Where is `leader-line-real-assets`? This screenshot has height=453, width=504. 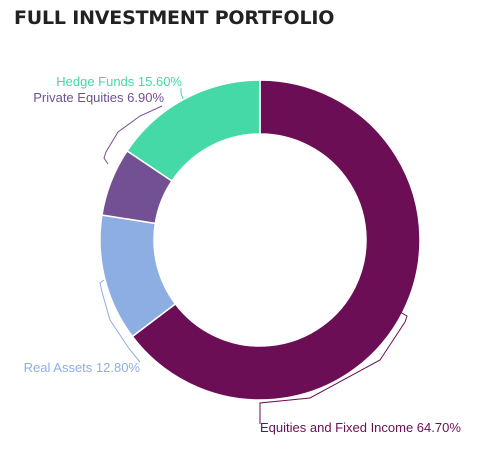
leader-line-real-assets is located at coordinates (120, 321).